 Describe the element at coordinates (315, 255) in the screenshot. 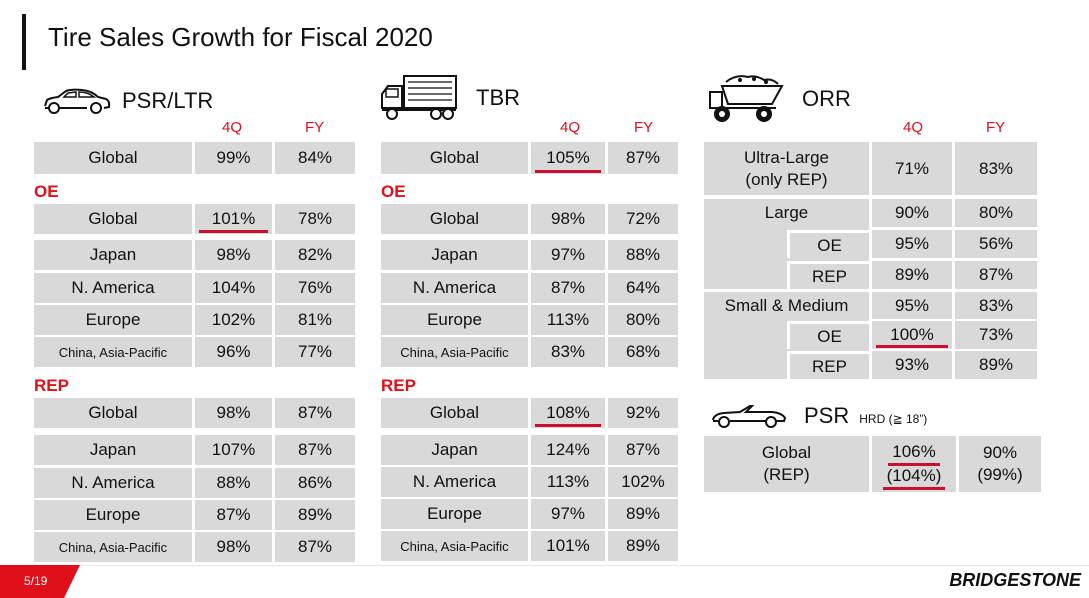

I see `fy-value: 82%` at that location.